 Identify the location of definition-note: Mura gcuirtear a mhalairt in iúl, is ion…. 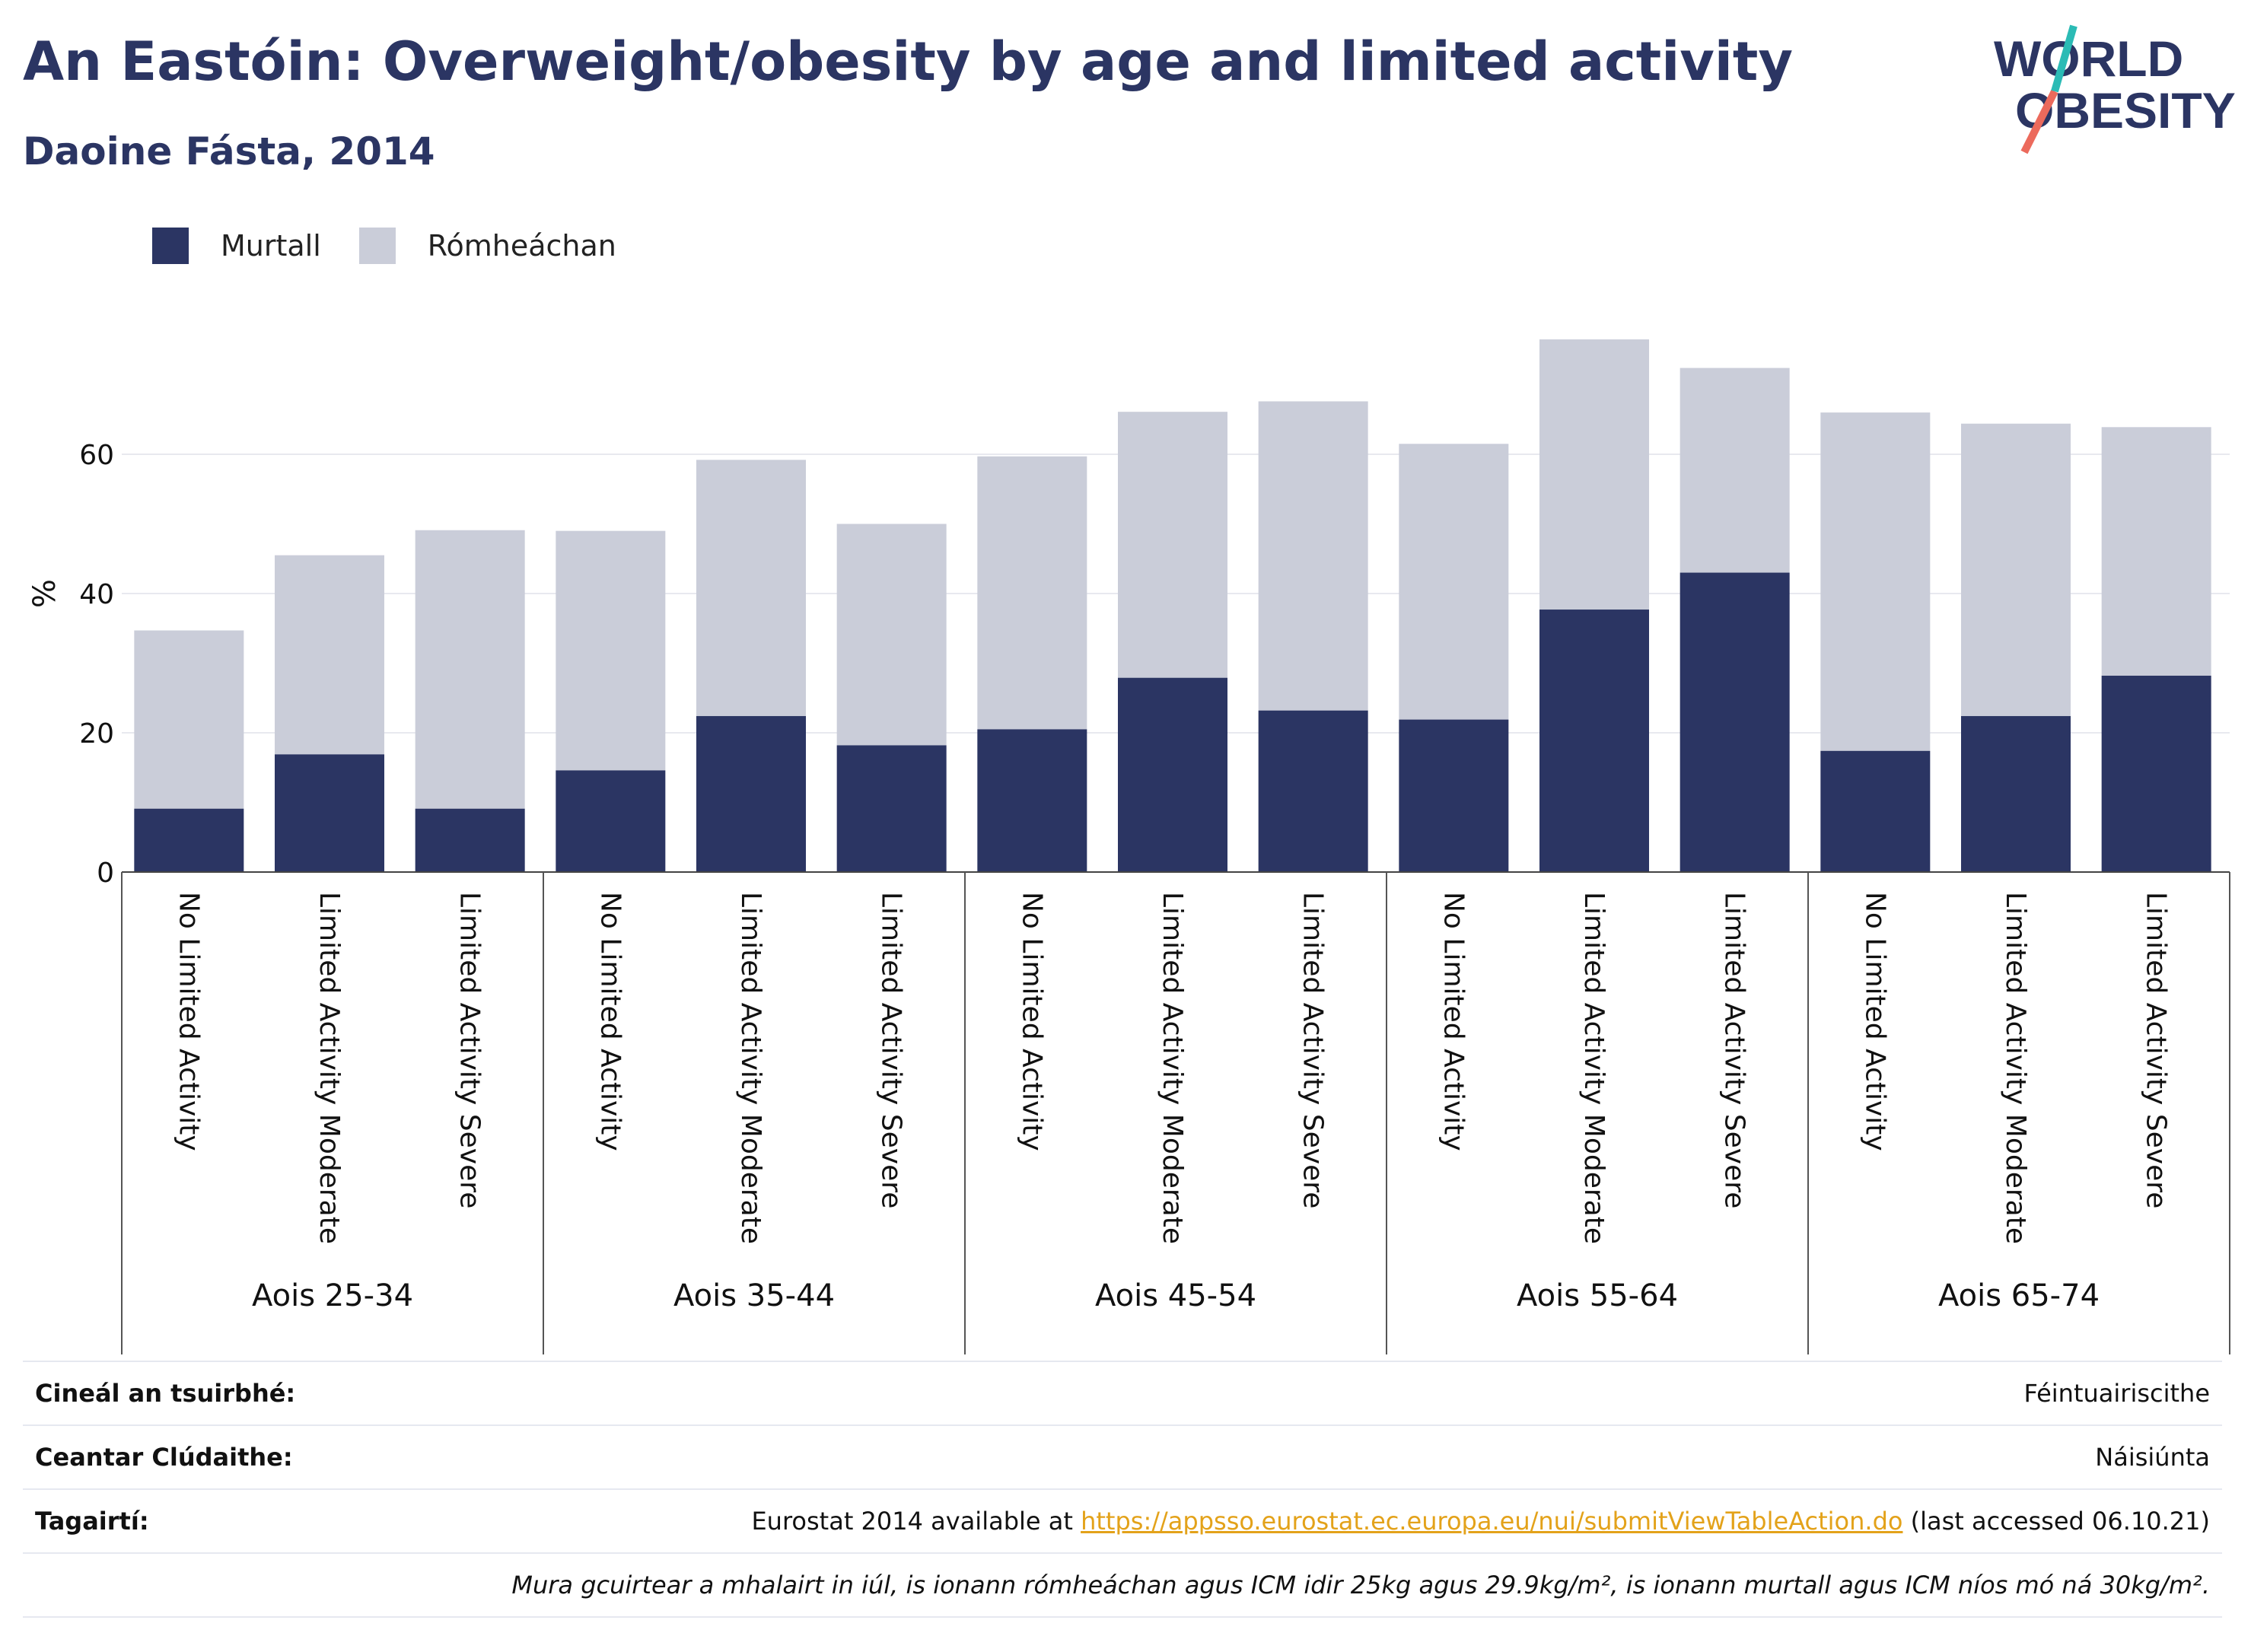
(1360, 1585).